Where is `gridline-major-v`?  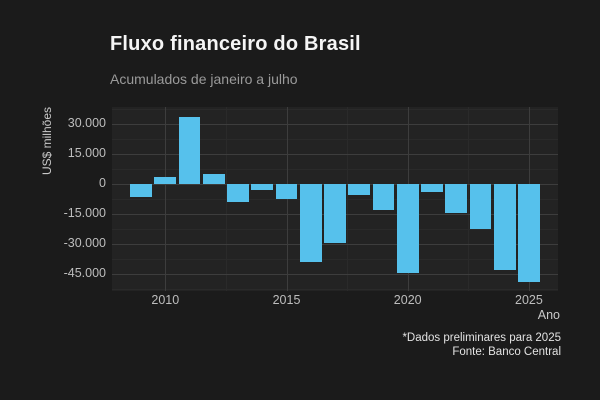 gridline-major-v is located at coordinates (166, 199).